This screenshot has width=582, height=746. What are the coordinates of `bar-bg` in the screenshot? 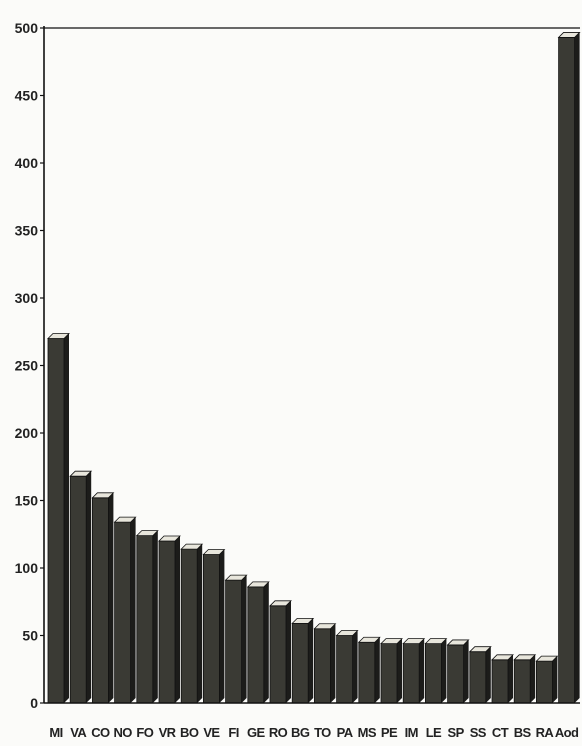 It's located at (303, 660).